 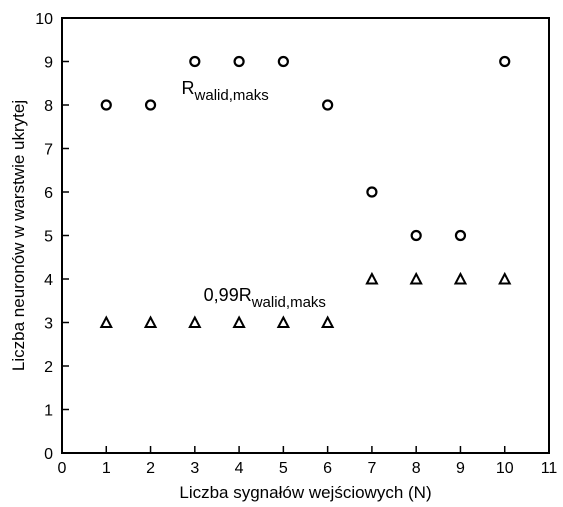 I want to click on x-tick-label: 8, so click(x=416, y=468).